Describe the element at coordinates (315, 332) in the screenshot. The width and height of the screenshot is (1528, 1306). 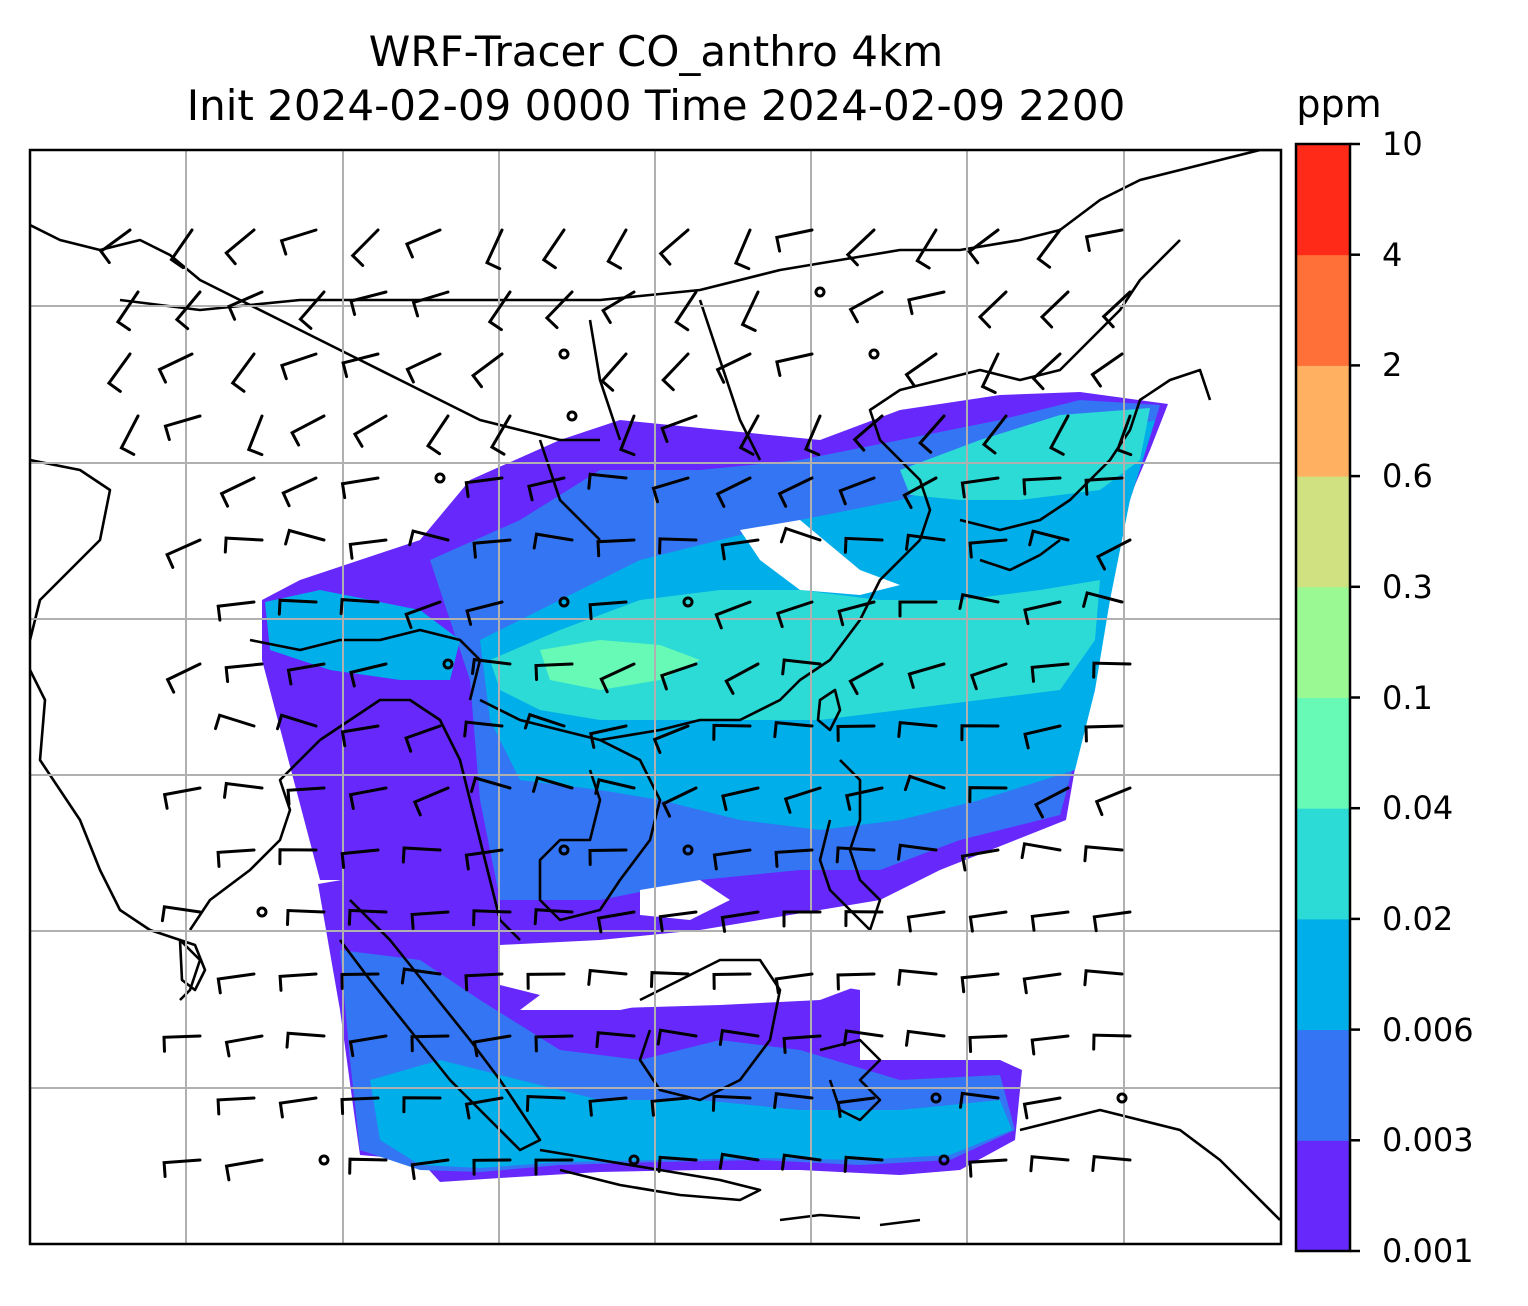
I see `border-china-north` at that location.